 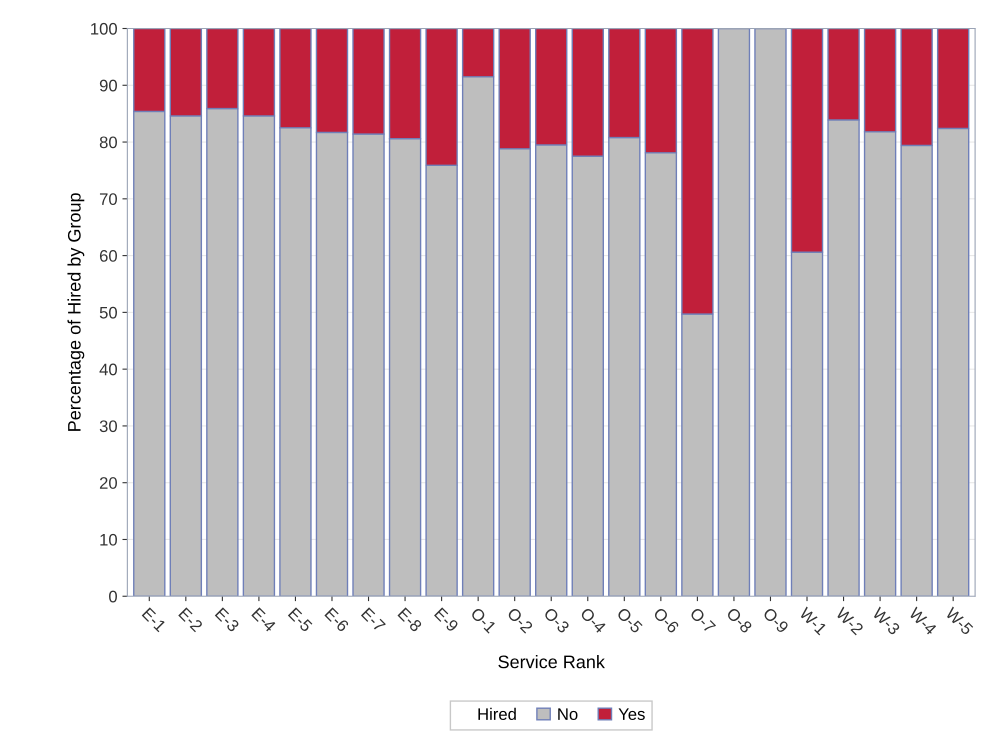 I want to click on x-tick-label: O-6, so click(x=666, y=620).